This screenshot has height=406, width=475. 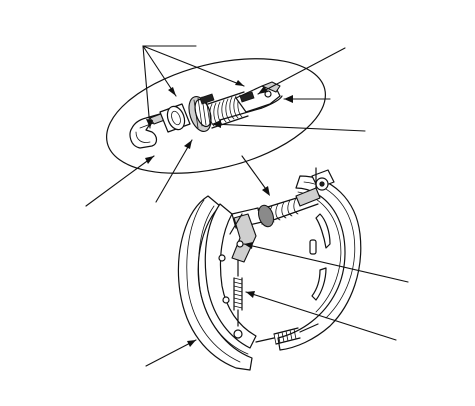 I want to click on top-pivot-bolt, so click(x=323, y=182).